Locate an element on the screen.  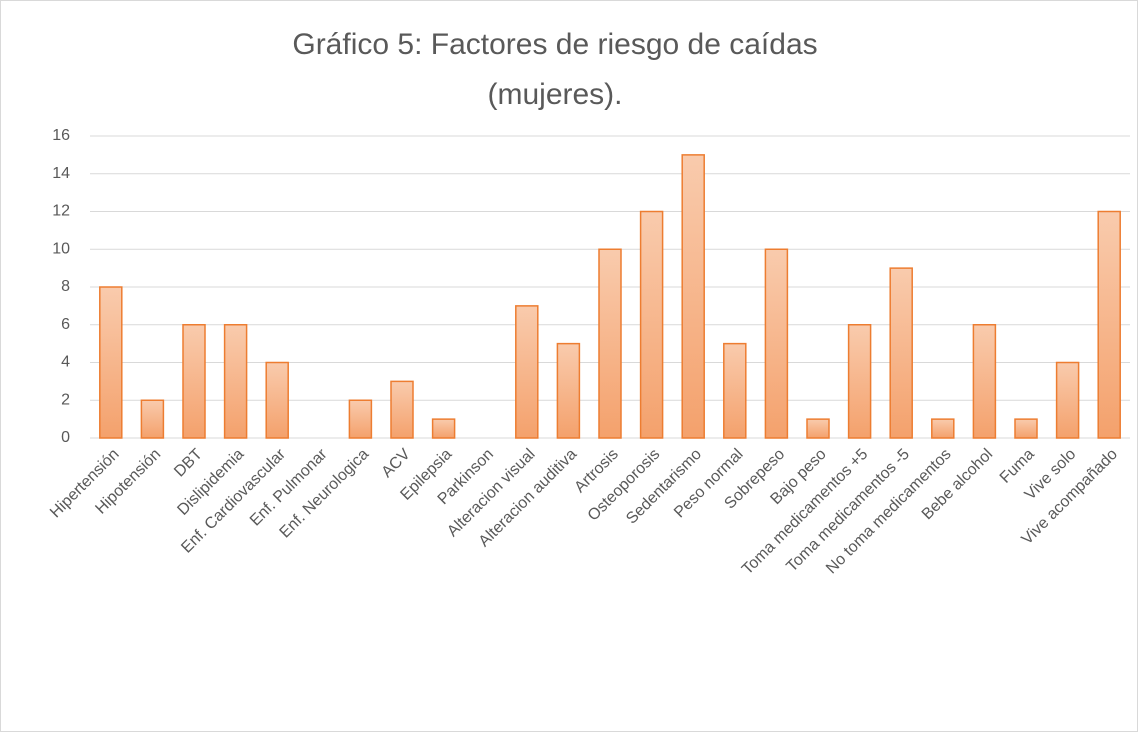
y-tick-label: 6 is located at coordinates (65, 324).